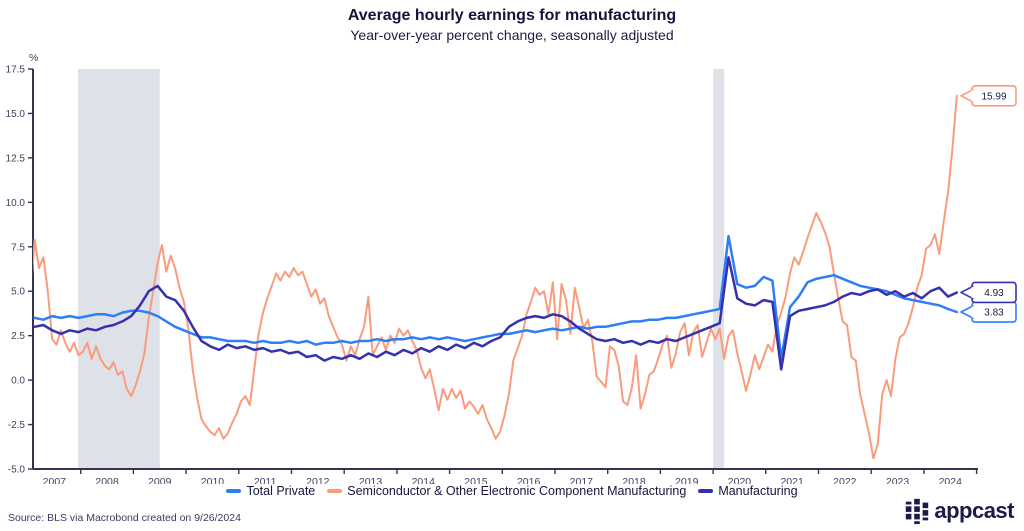  Describe the element at coordinates (18, 247) in the screenshot. I see `svg-text: 7.5` at that location.